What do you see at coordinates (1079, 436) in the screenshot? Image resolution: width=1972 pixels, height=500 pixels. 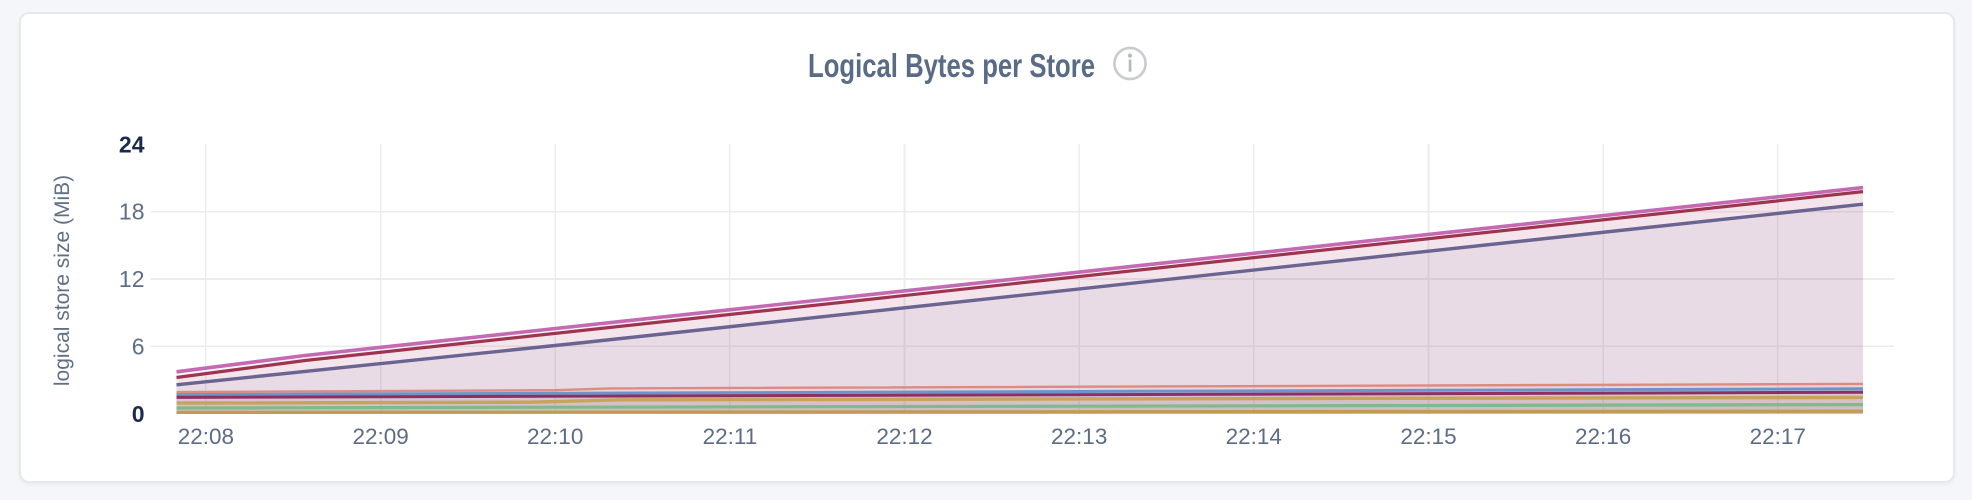 I see `svg-text: 22:13` at bounding box center [1079, 436].